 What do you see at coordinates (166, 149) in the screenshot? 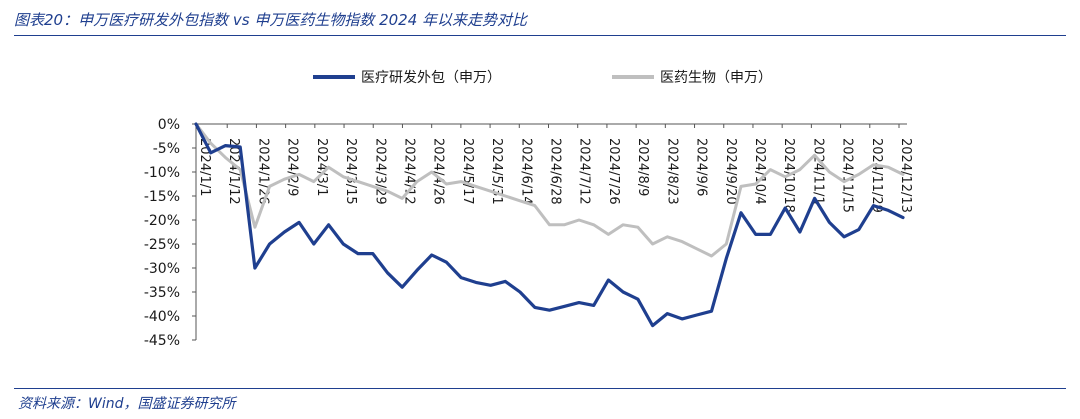
I see `y-tick-label: -5%` at bounding box center [166, 149].